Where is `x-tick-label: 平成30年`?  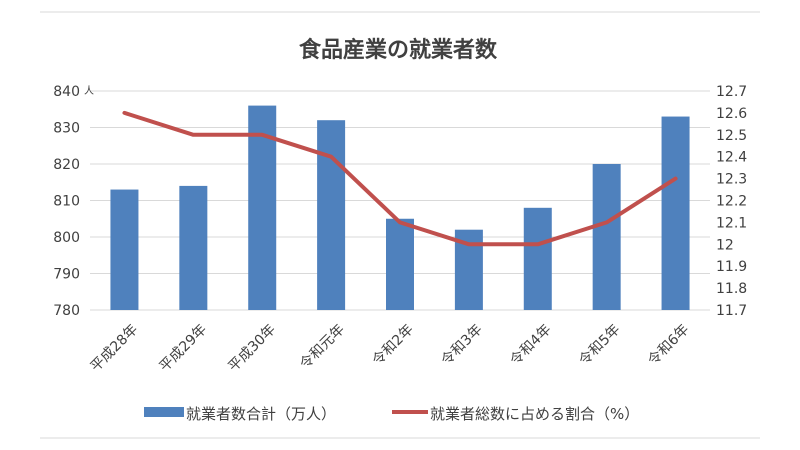
x-tick-label: 平成30年 is located at coordinates (252, 349).